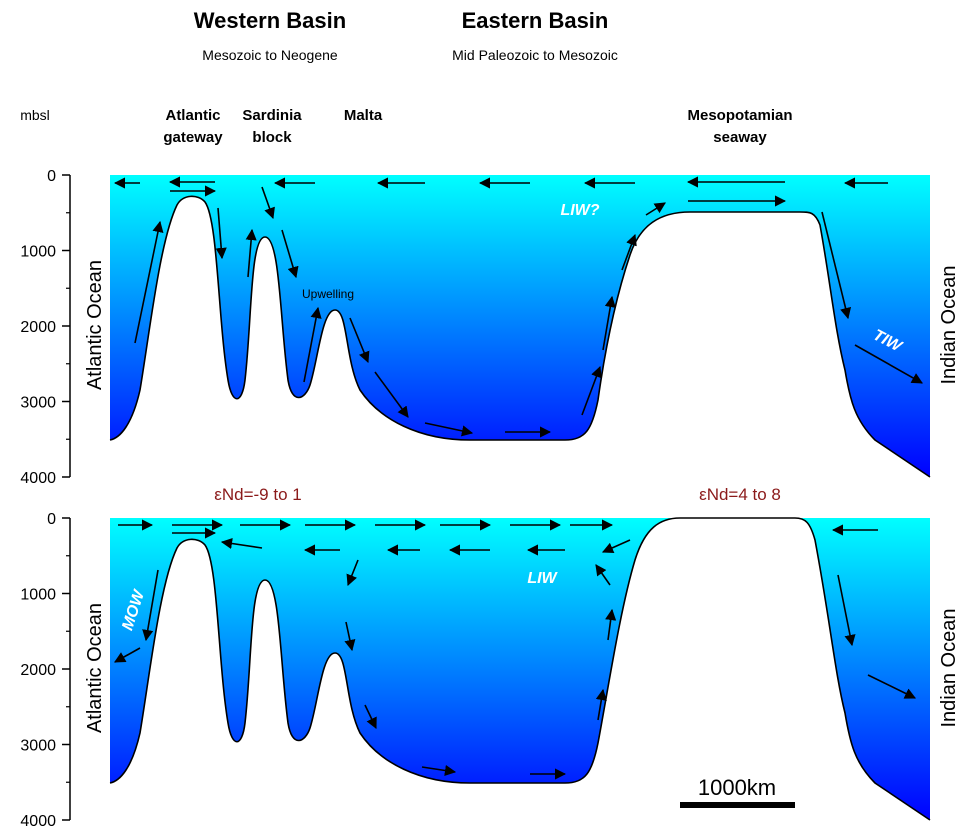 This screenshot has height=835, width=964. Describe the element at coordinates (272, 115) in the screenshot. I see `location: Sardinia` at that location.